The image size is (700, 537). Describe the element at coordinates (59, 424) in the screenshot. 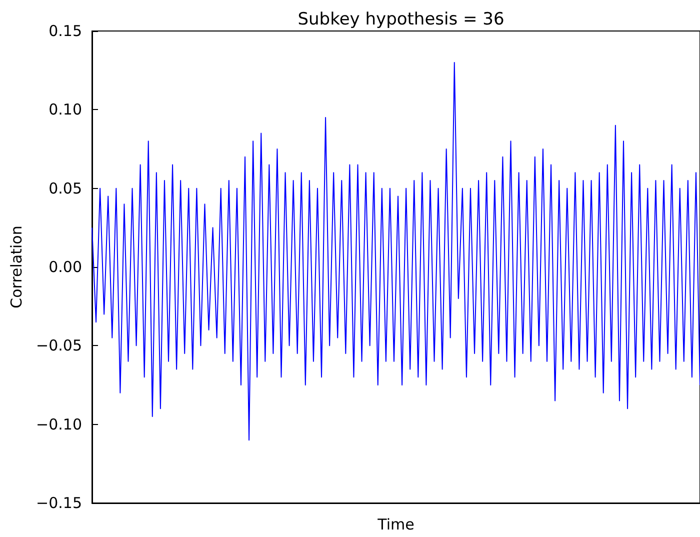

I see `y-tick-label: −0.10` at that location.